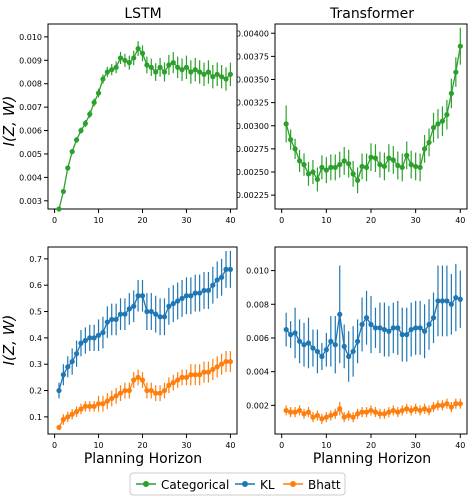 This screenshot has height=497, width=474. Describe the element at coordinates (252, 103) in the screenshot. I see `y-tick-label: 0.00325` at that location.